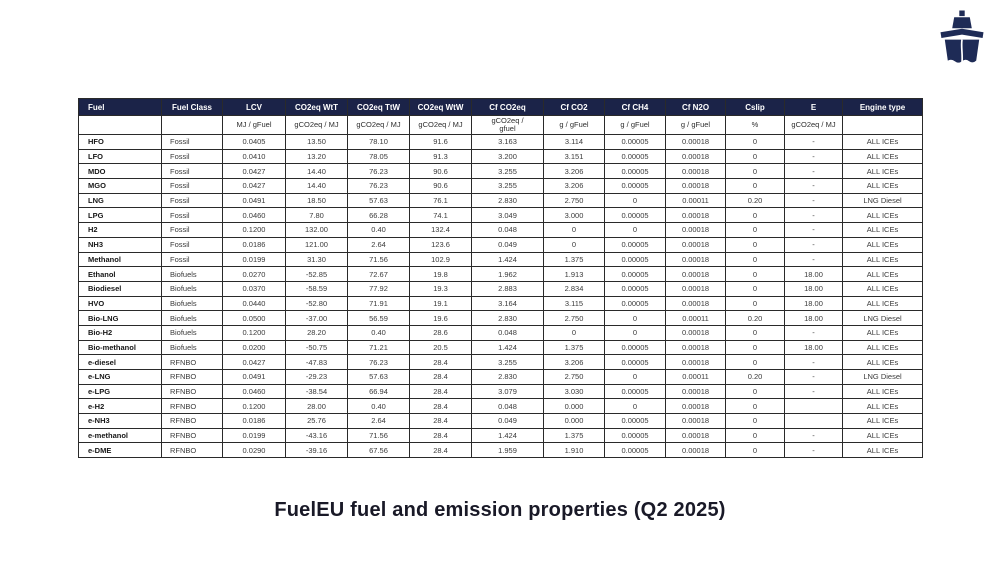 The width and height of the screenshot is (1000, 562). I want to click on data-cell: 0.0500, so click(254, 318).